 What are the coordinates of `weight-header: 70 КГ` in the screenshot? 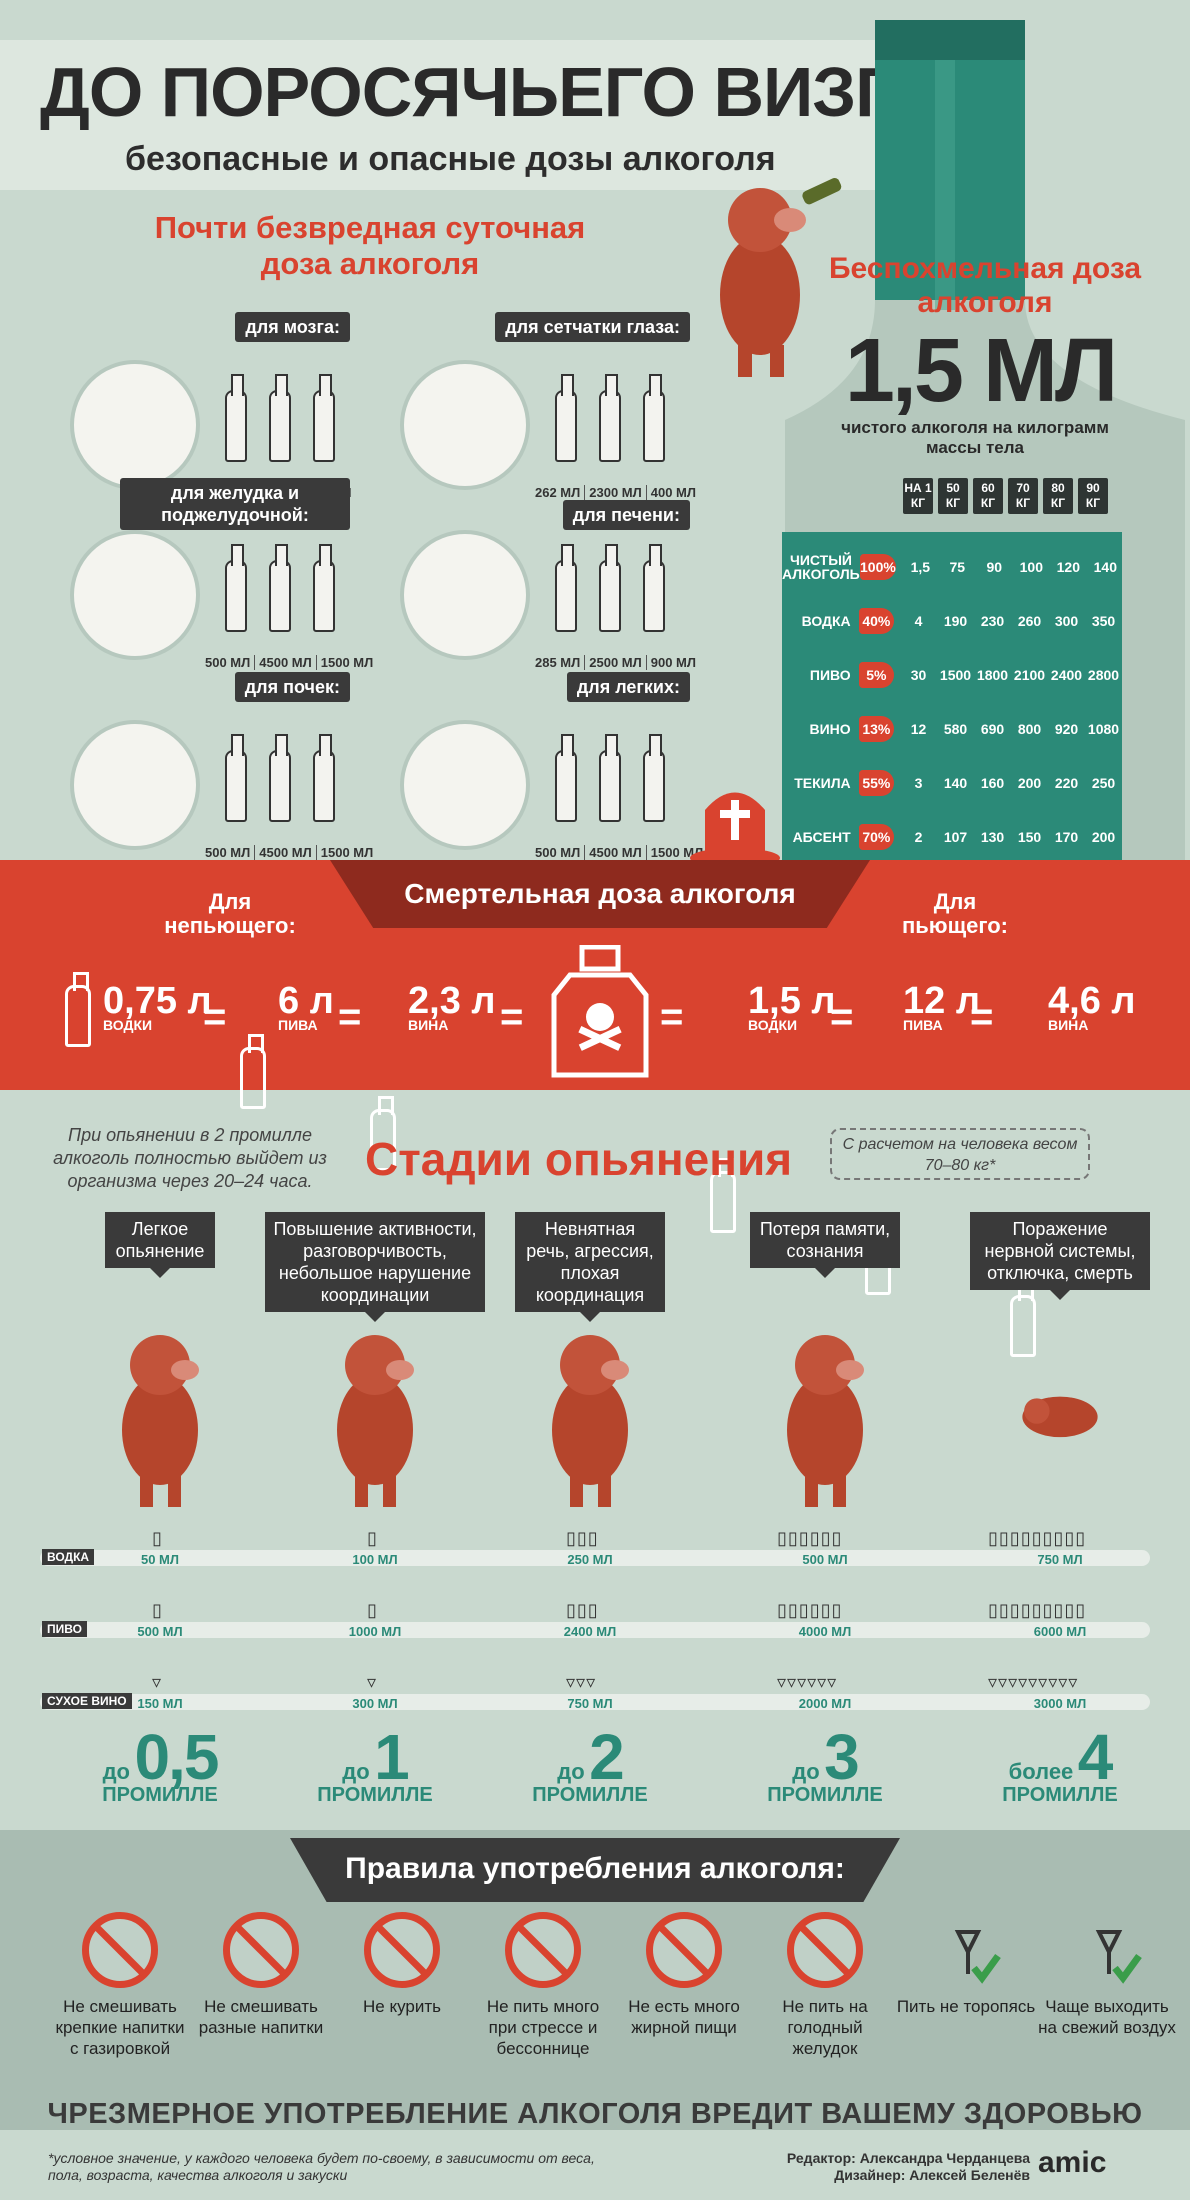 It's located at (1023, 496).